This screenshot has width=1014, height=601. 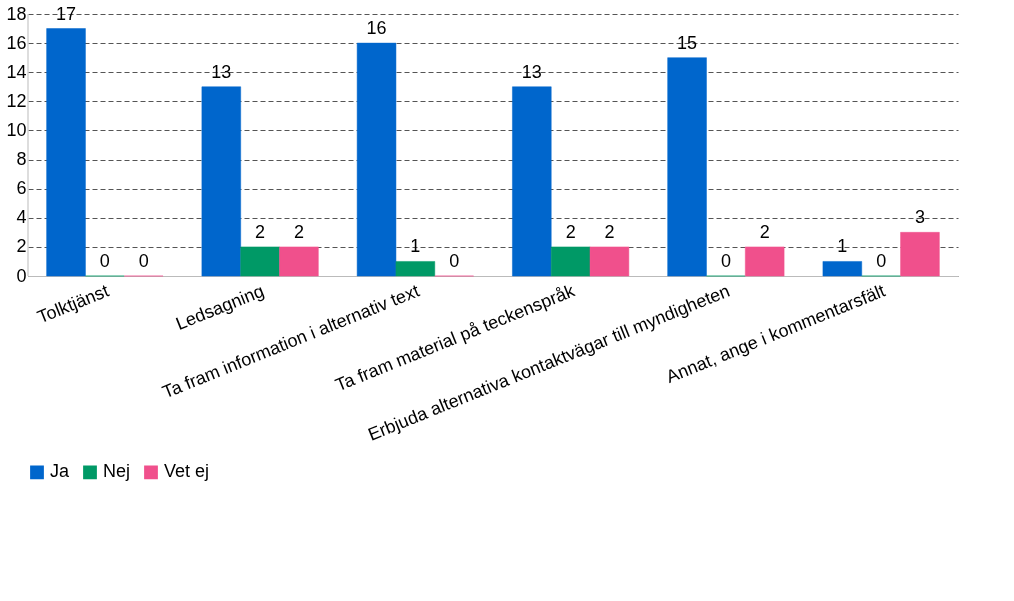 I want to click on y-tick-label: 8, so click(x=21, y=159).